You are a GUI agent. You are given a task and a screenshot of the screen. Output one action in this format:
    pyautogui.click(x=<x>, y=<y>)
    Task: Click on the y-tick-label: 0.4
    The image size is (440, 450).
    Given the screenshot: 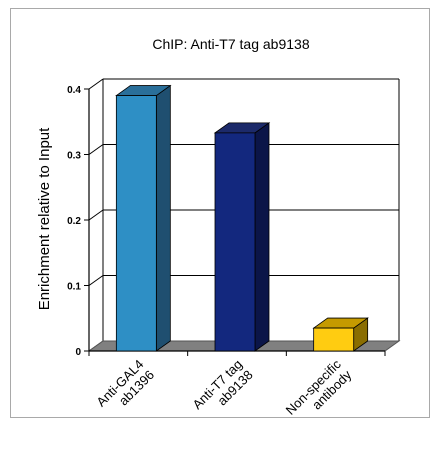 What is the action you would take?
    pyautogui.click(x=74, y=90)
    